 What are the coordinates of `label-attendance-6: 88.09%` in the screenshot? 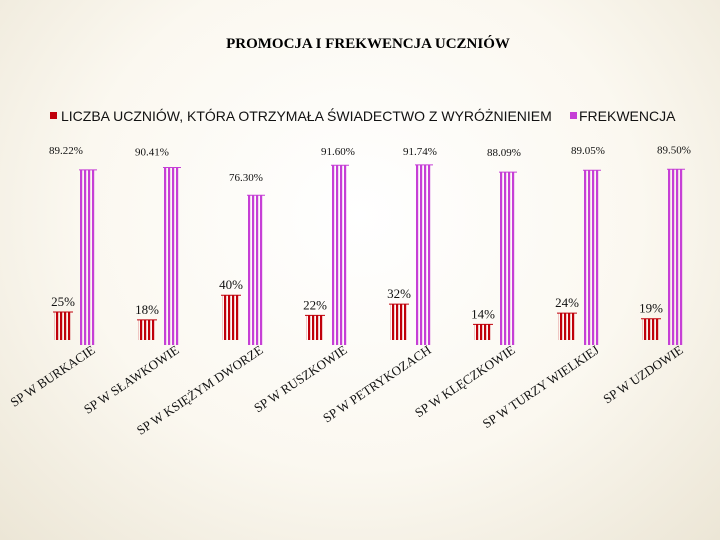 It's located at (504, 153).